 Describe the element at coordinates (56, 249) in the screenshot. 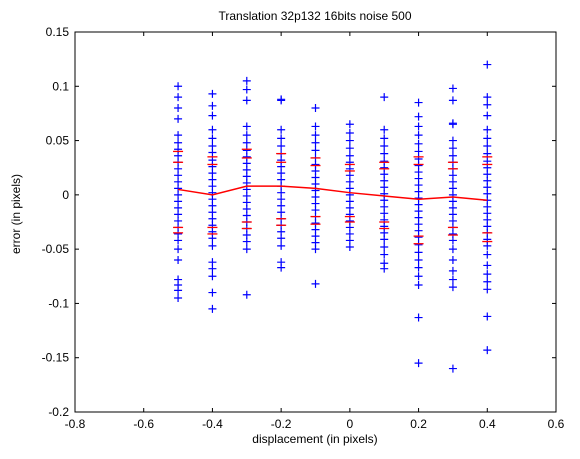

I see `y-tick-label: -0.05` at that location.